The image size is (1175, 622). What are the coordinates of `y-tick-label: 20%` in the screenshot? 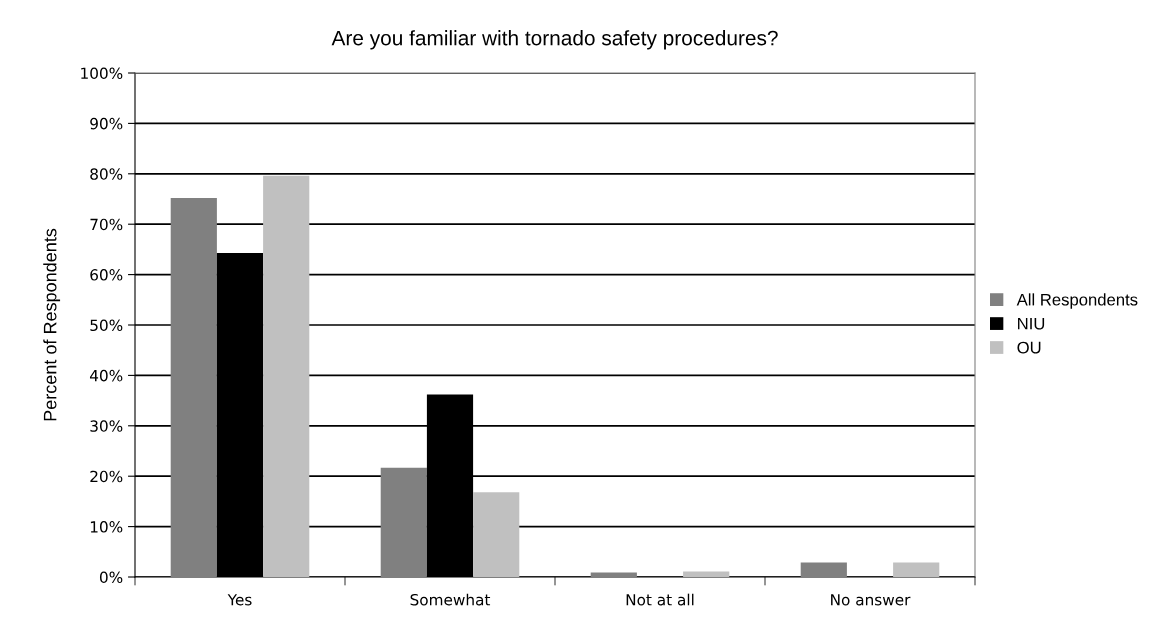 It's located at (106, 476).